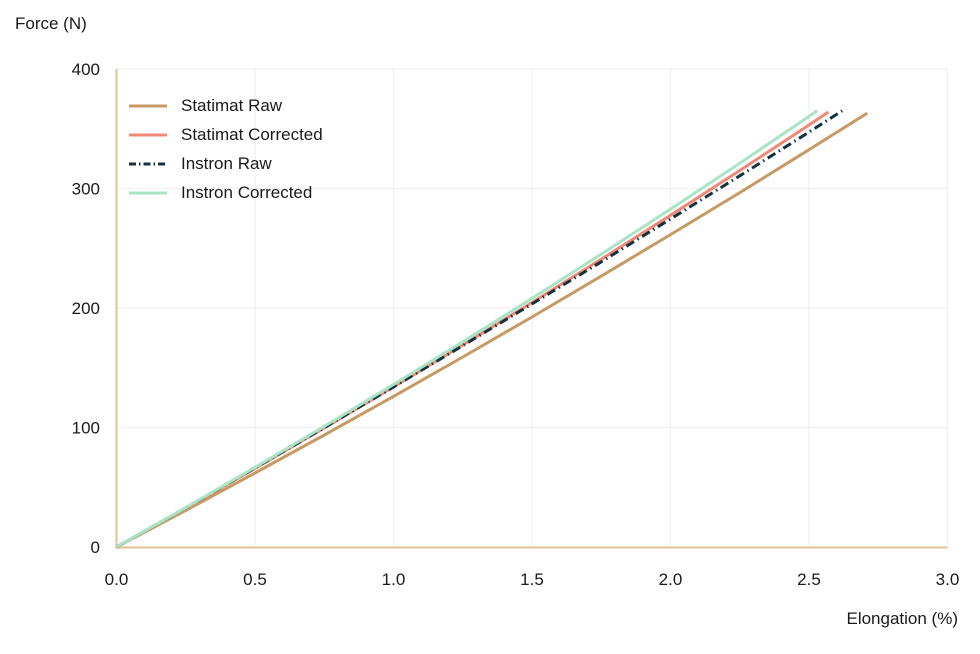  I want to click on x-tick-label: 2.5, so click(809, 579).